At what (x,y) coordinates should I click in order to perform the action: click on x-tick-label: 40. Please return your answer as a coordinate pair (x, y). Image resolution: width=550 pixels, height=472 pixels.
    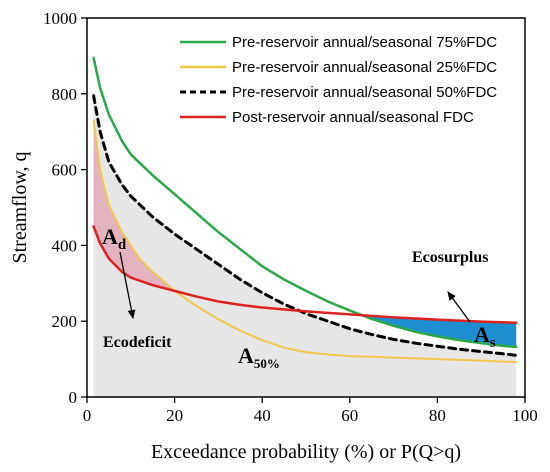
    Looking at the image, I should click on (262, 415).